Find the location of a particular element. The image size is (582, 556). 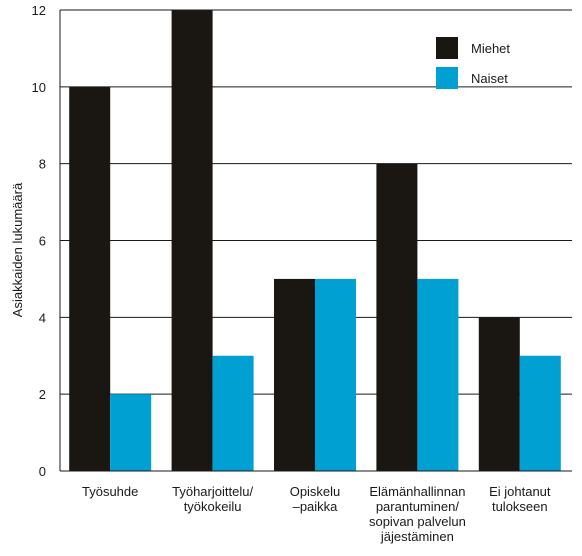

legend-swatch-miehet is located at coordinates (447, 48).